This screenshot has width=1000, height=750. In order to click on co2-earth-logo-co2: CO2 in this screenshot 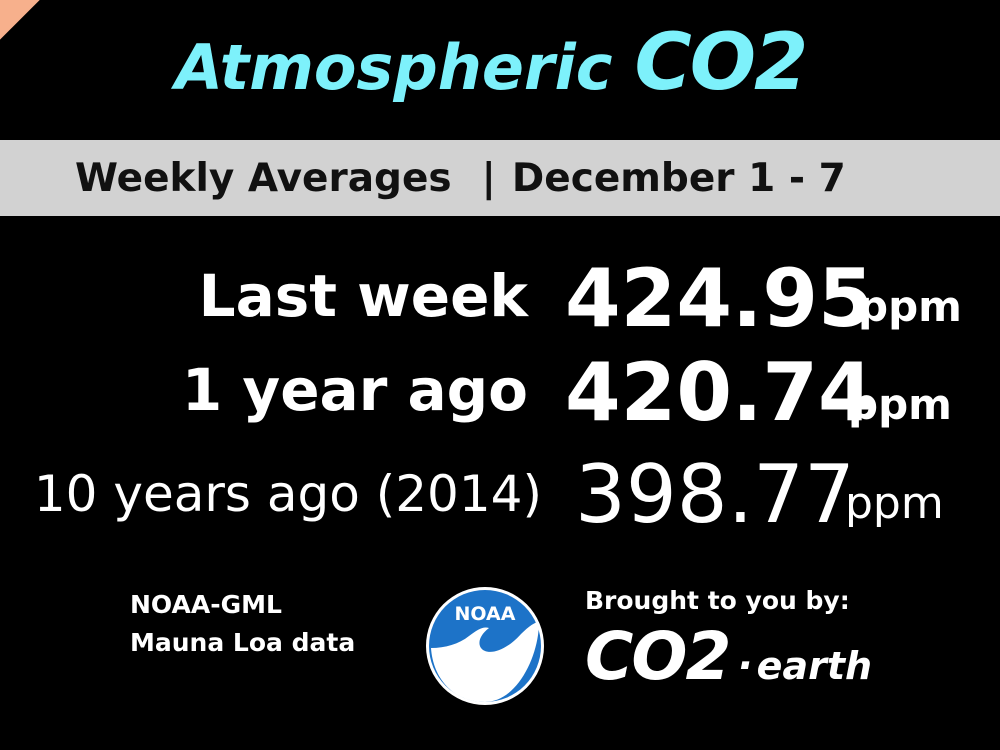, I will do `click(658, 656)`.